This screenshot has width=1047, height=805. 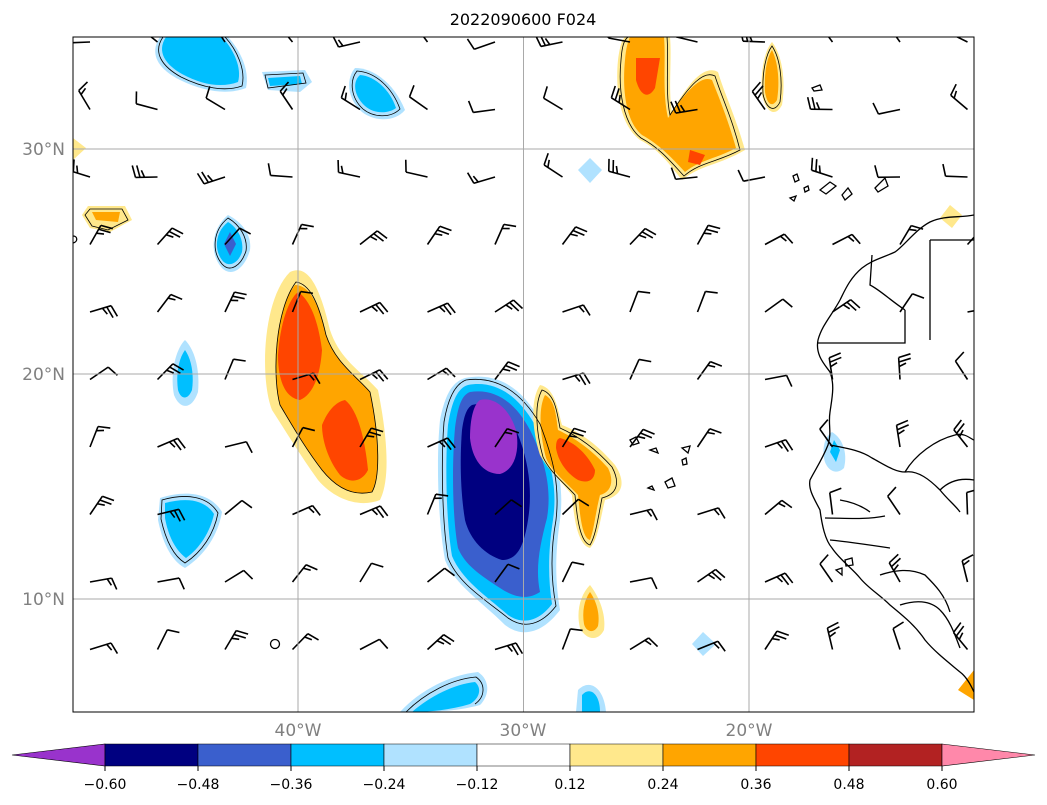 I want to click on negative-region-south-a-cyan, so click(x=446, y=697).